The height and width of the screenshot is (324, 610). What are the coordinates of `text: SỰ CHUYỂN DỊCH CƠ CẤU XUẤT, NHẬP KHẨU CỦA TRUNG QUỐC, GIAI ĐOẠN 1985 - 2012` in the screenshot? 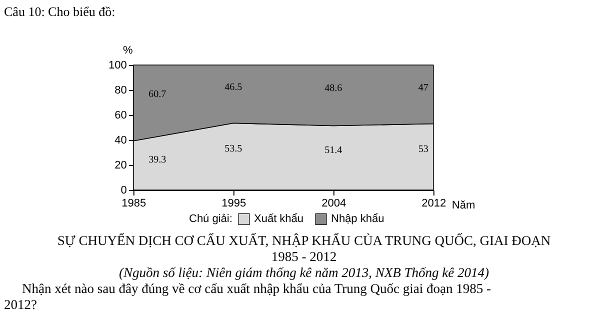 It's located at (304, 248).